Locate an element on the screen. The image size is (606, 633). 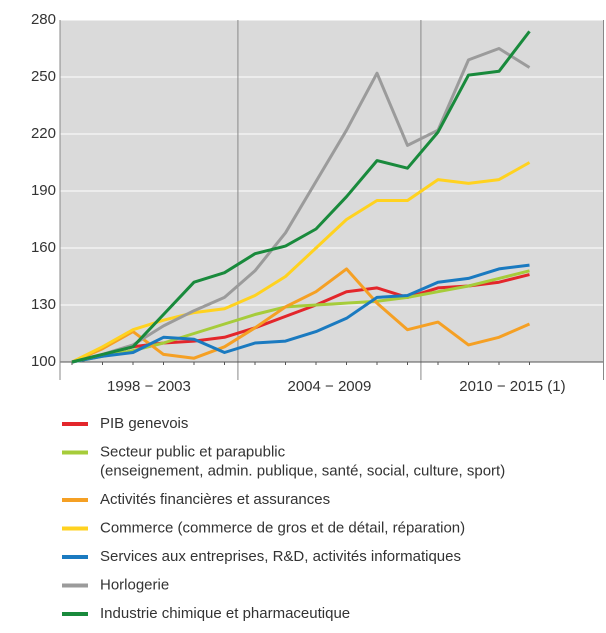
legend-label: Secteur public et parapublic is located at coordinates (193, 451).